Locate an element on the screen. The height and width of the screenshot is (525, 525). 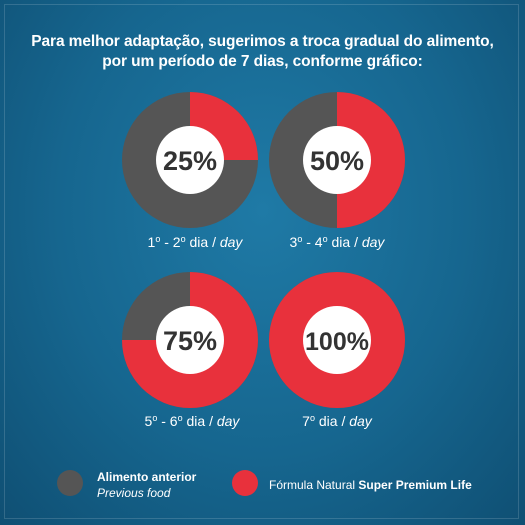
pie-chart-3: 75% is located at coordinates (190, 340).